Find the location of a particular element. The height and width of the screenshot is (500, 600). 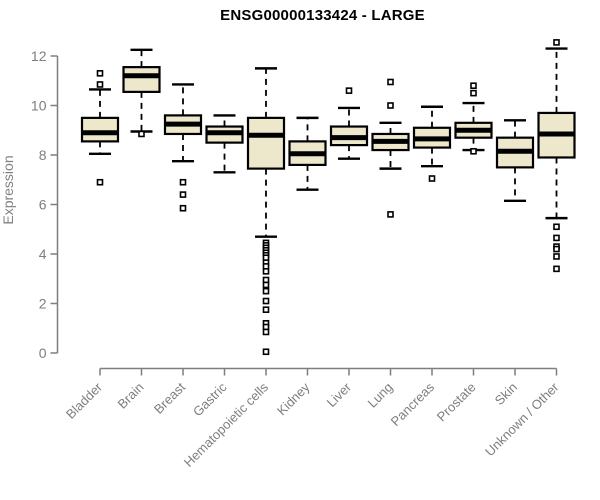

boxplot-box-skin is located at coordinates (515, 160).